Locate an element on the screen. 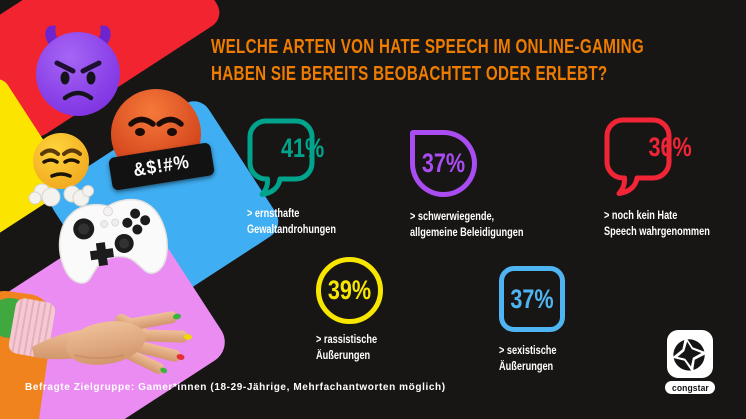 The width and height of the screenshot is (746, 419). congstar-wordmark: congstar is located at coordinates (690, 387).